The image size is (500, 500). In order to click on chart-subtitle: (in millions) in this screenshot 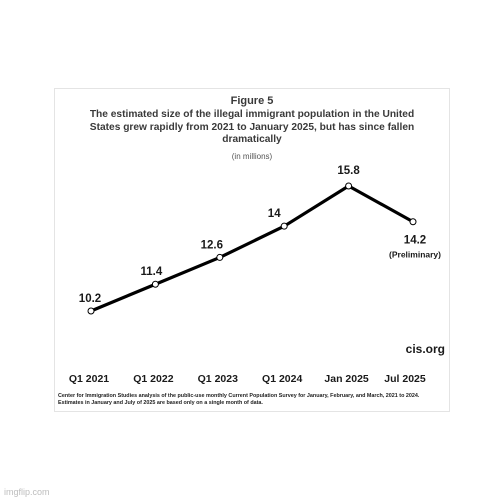, I will do `click(252, 156)`.